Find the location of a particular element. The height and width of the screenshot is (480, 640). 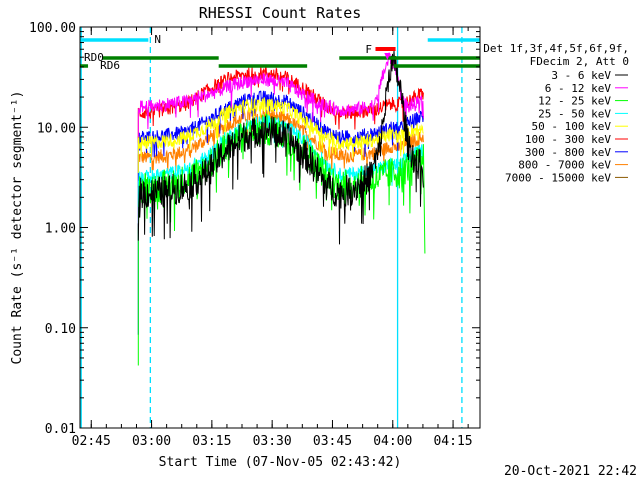

x-tick-label: 03:30 is located at coordinates (272, 441).